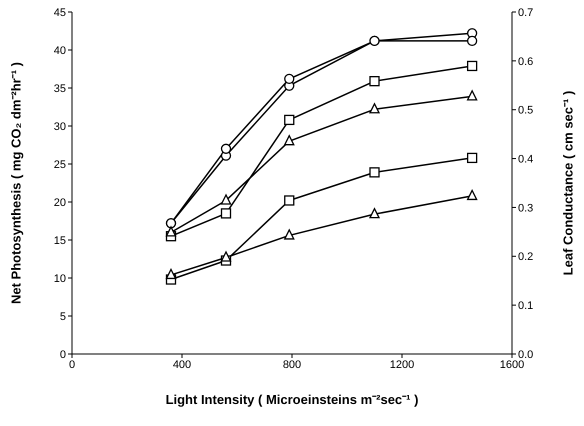  I want to click on y2-tick-label: 0.7, so click(526, 12).